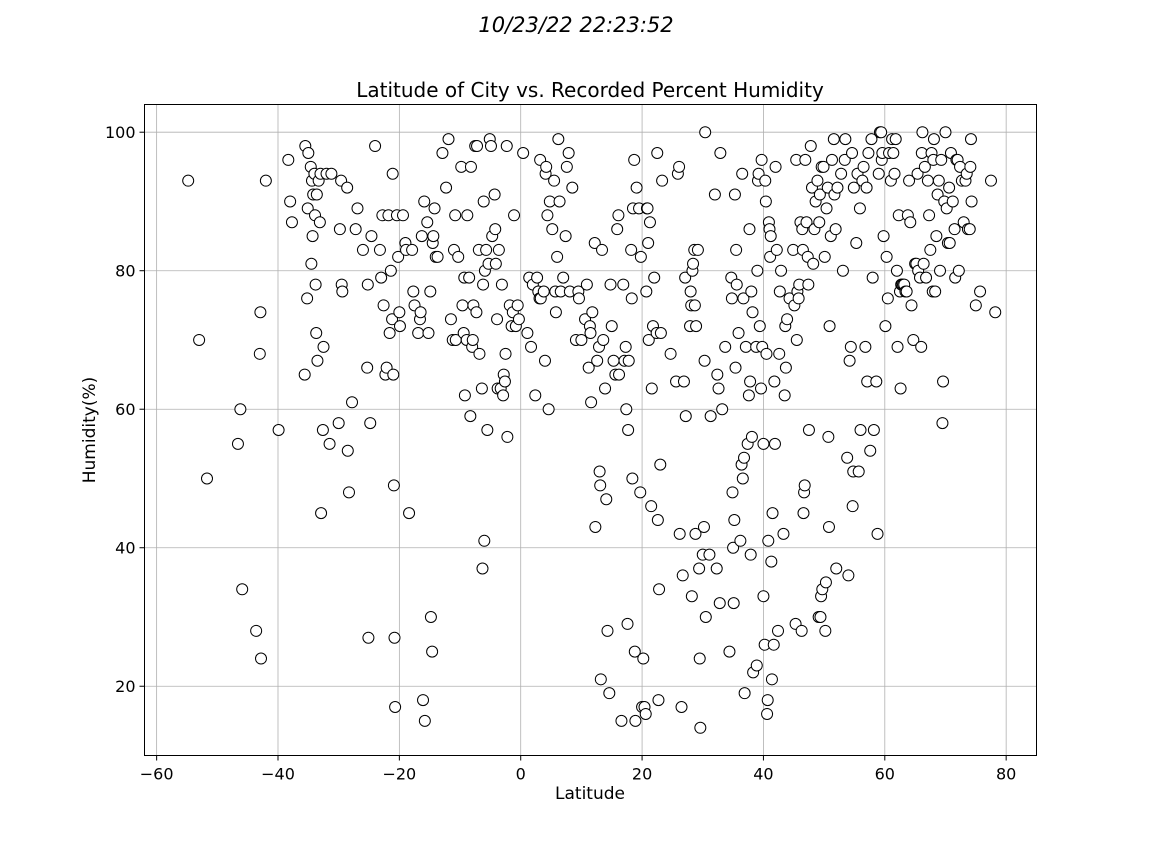 This screenshot has width=1152, height=864. I want to click on y-axis-label: Humidity(%), so click(90, 430).